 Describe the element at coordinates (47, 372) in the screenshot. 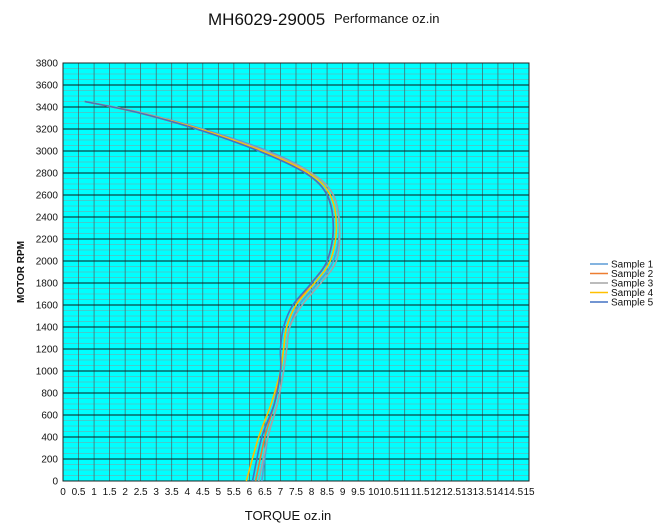

I see `y-tick-label: 1000` at that location.